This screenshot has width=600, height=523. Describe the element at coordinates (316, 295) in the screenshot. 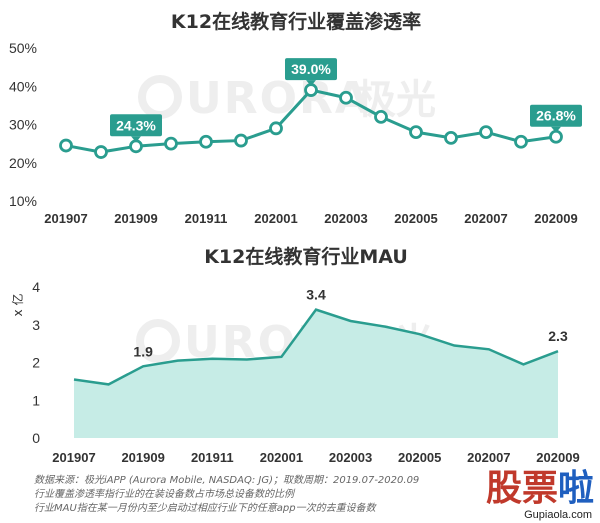

I see `data-label: 3.4` at that location.